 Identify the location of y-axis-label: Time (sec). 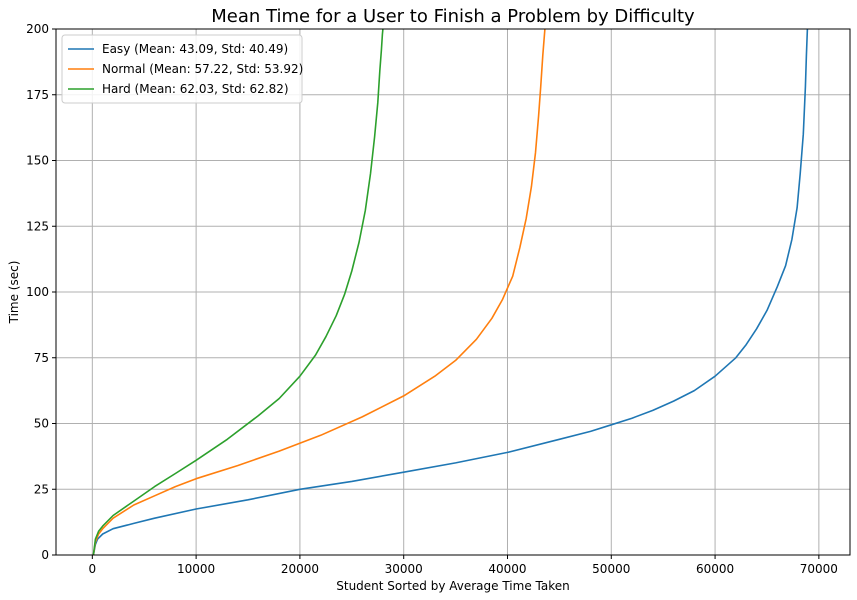
(14, 293).